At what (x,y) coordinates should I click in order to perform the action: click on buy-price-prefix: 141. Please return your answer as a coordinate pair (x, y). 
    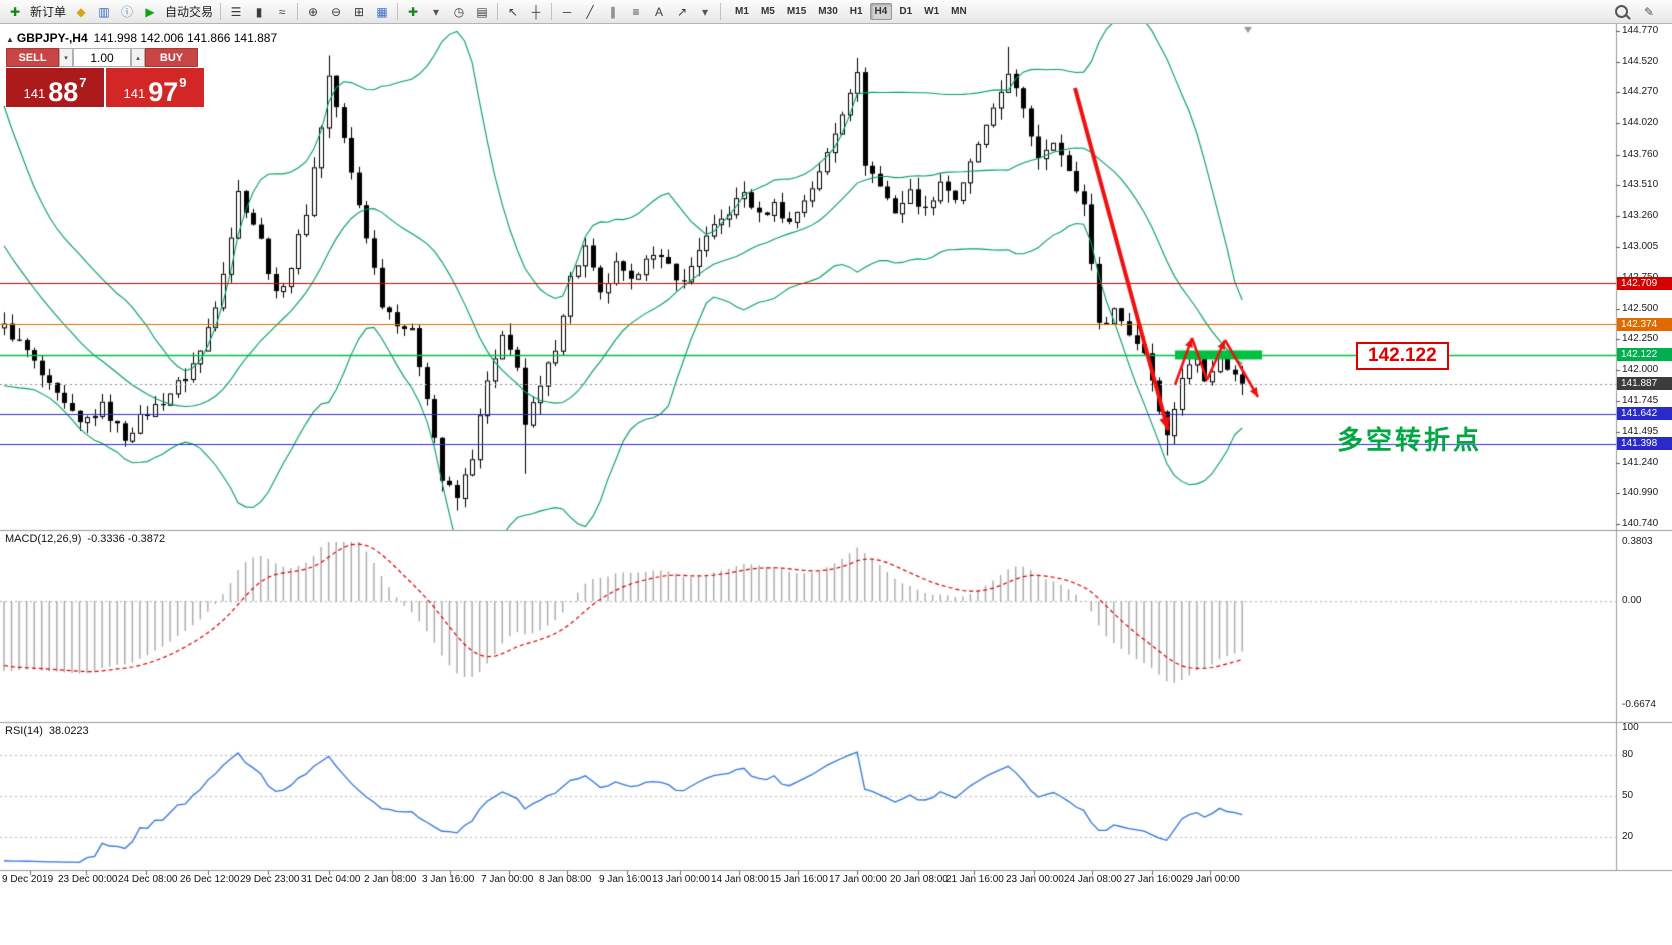
    Looking at the image, I should click on (134, 93).